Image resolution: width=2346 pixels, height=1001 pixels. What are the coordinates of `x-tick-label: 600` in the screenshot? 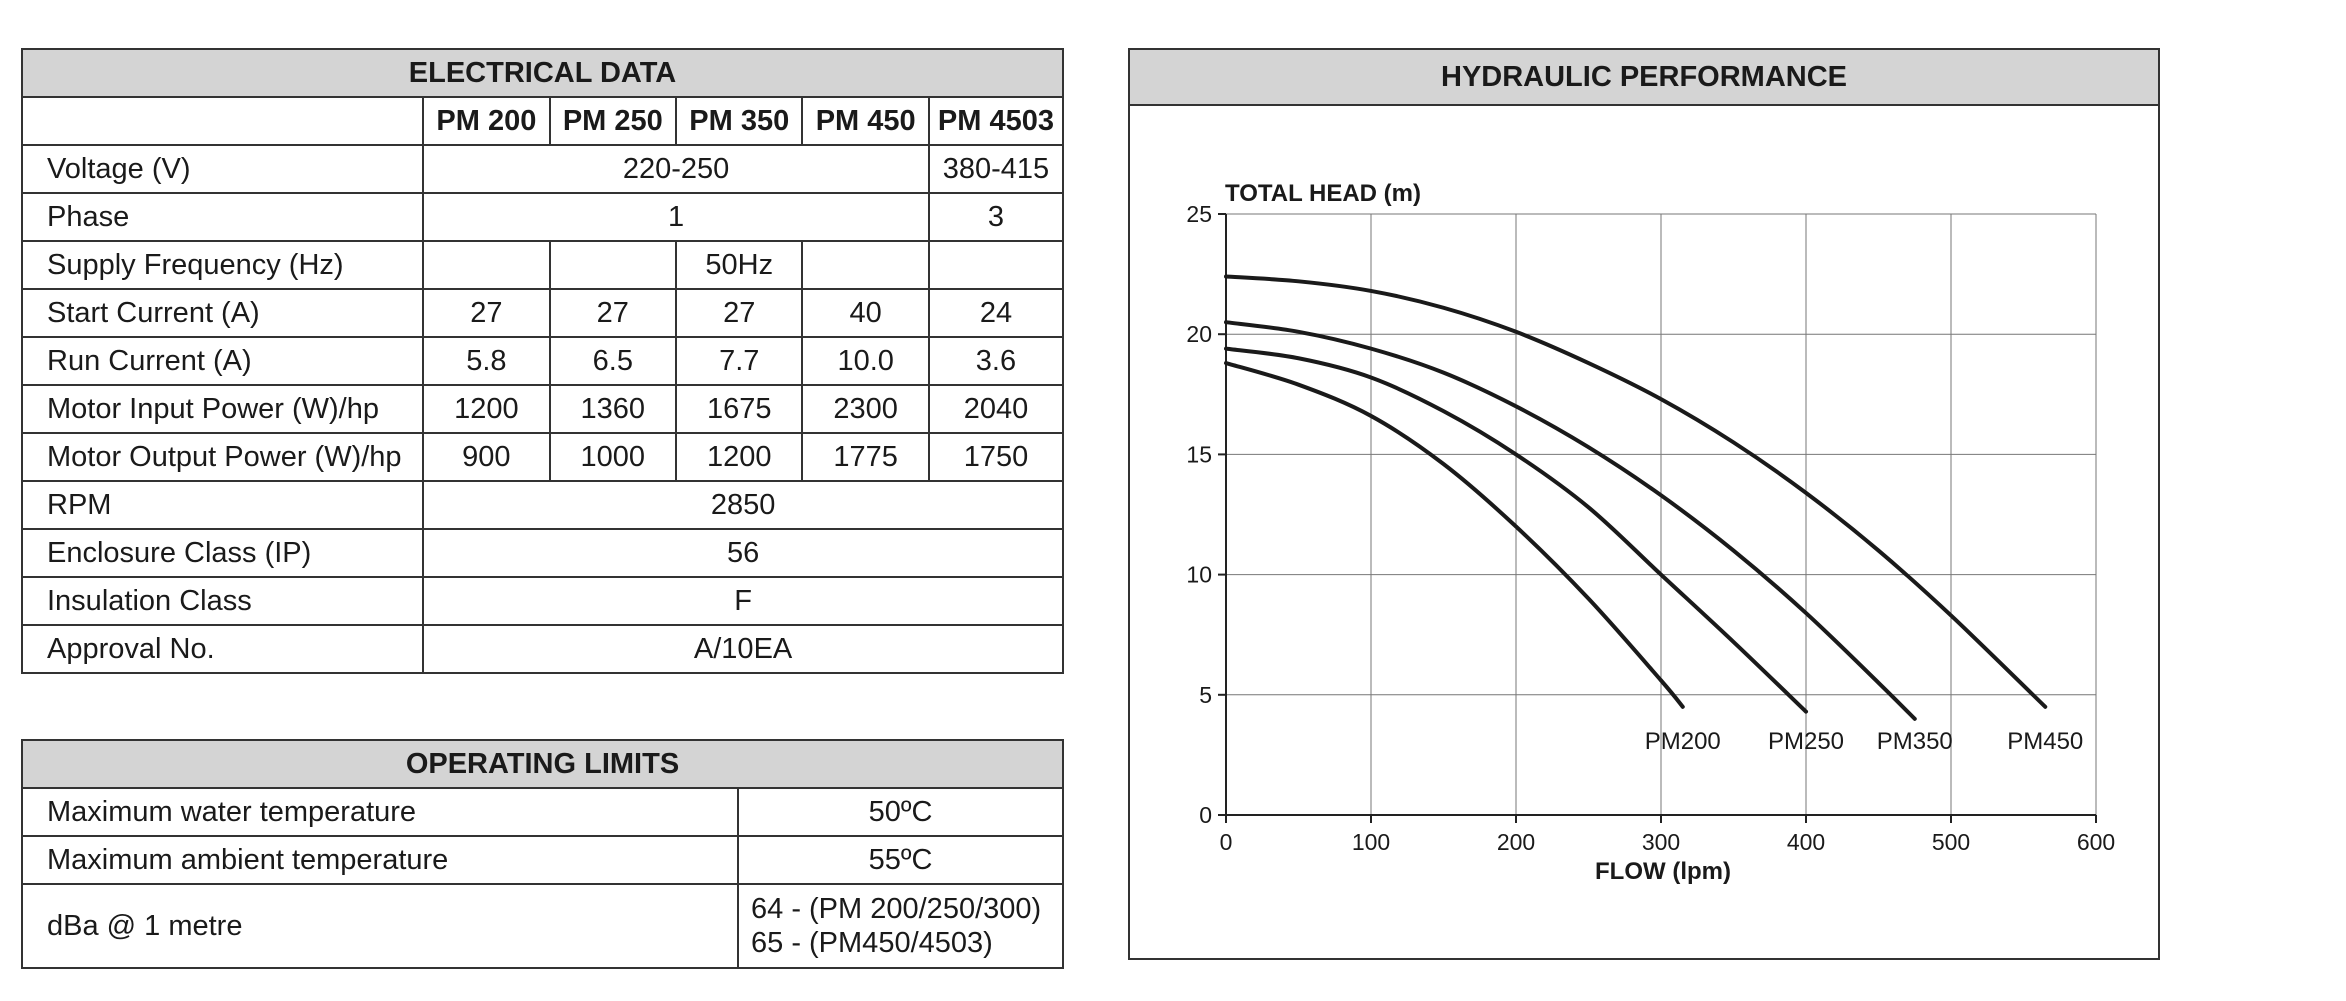 It's located at (2096, 842).